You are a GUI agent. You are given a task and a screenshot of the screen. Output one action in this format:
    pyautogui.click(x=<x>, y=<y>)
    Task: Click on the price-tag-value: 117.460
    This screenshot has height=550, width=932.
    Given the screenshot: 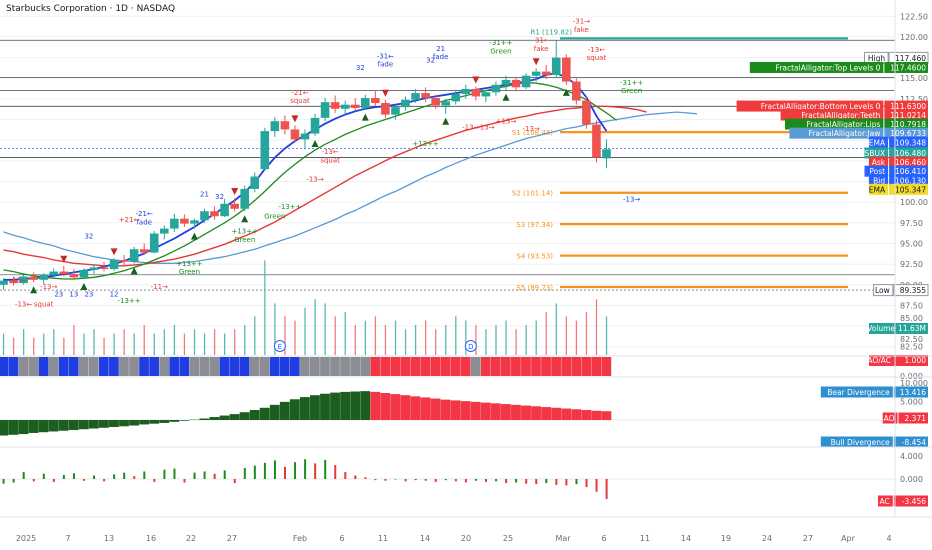 What is the action you would take?
    pyautogui.click(x=910, y=58)
    